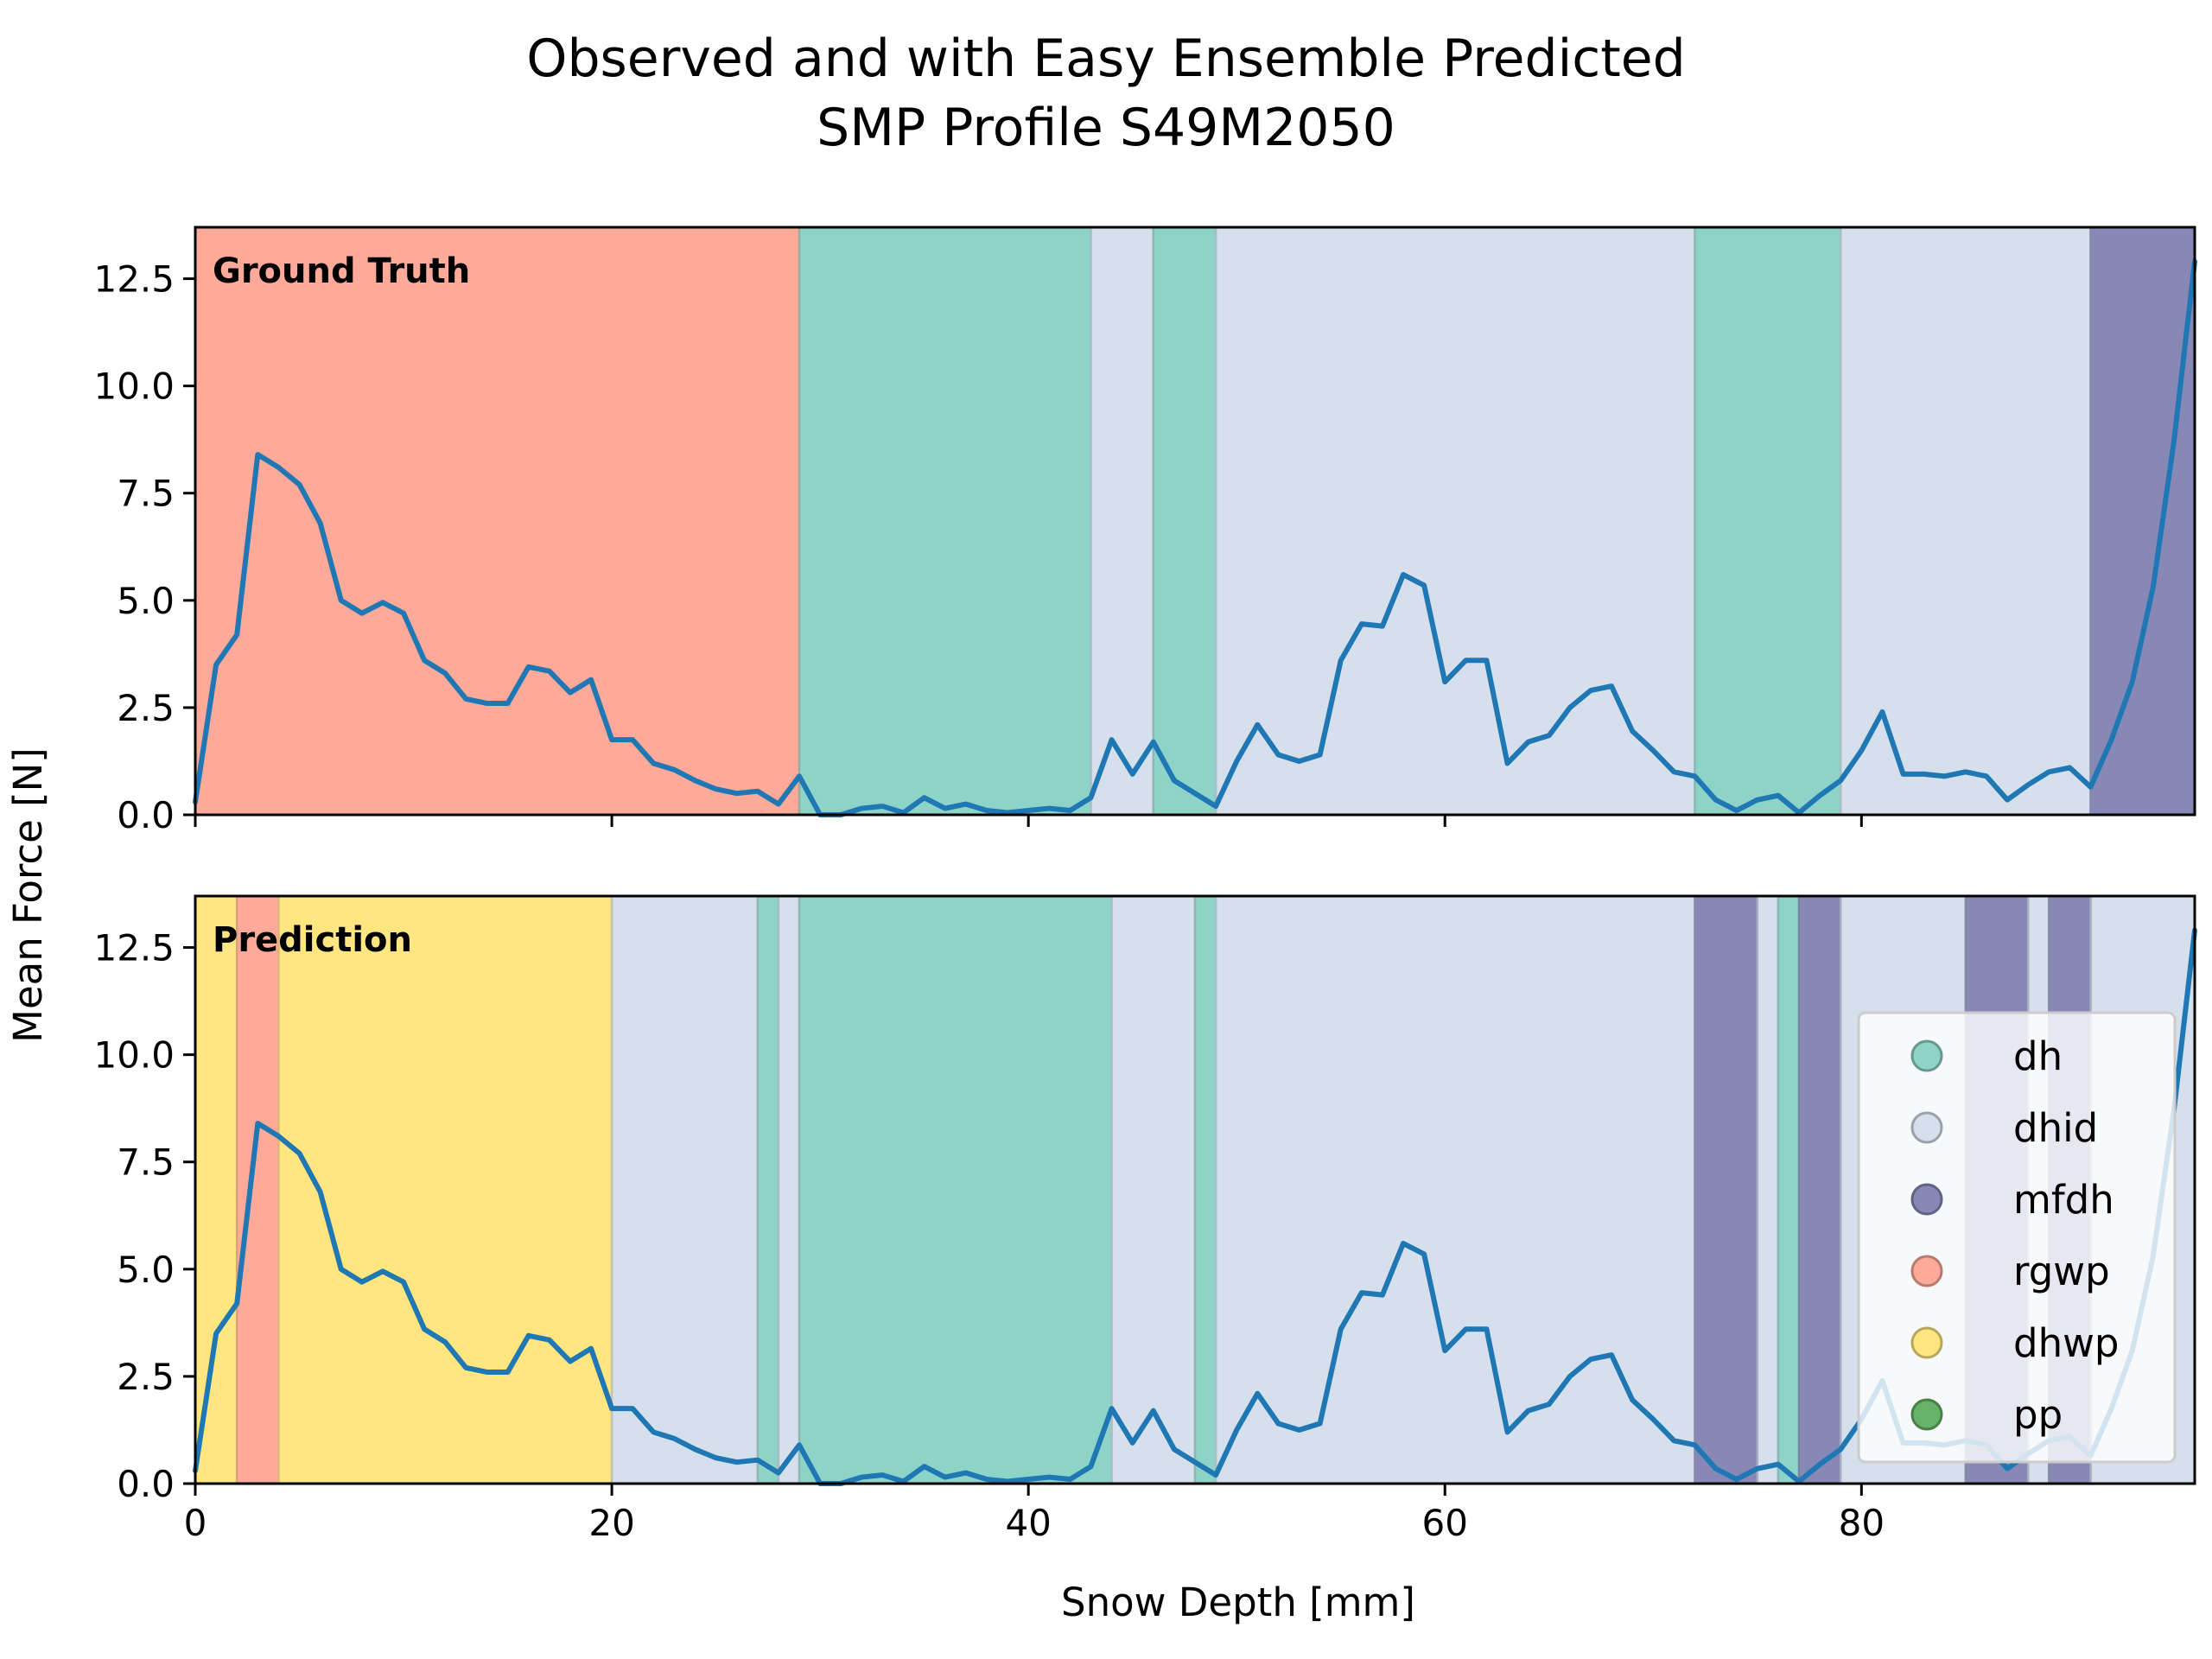 Image resolution: width=2212 pixels, height=1659 pixels. Describe the element at coordinates (2055, 1128) in the screenshot. I see `legend-label-dhid: dhid` at that location.